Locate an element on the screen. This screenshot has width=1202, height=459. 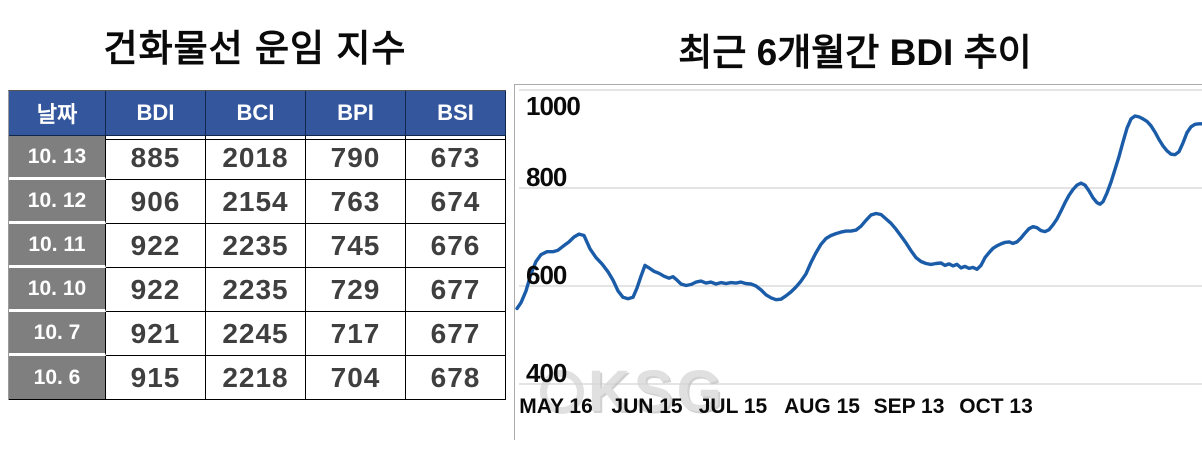
bpi-value: 729 is located at coordinates (356, 290).